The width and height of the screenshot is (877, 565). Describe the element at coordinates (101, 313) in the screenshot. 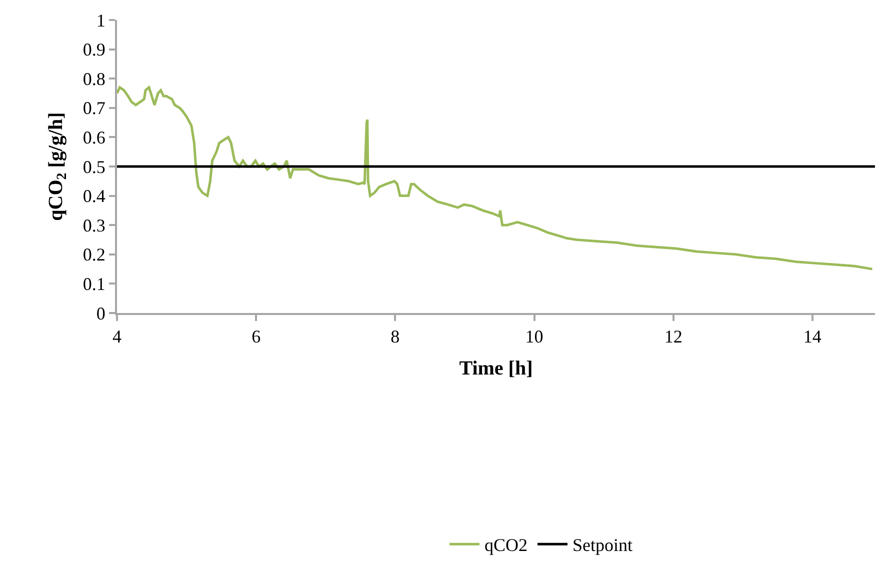

I see `y-tick-label: 0` at that location.